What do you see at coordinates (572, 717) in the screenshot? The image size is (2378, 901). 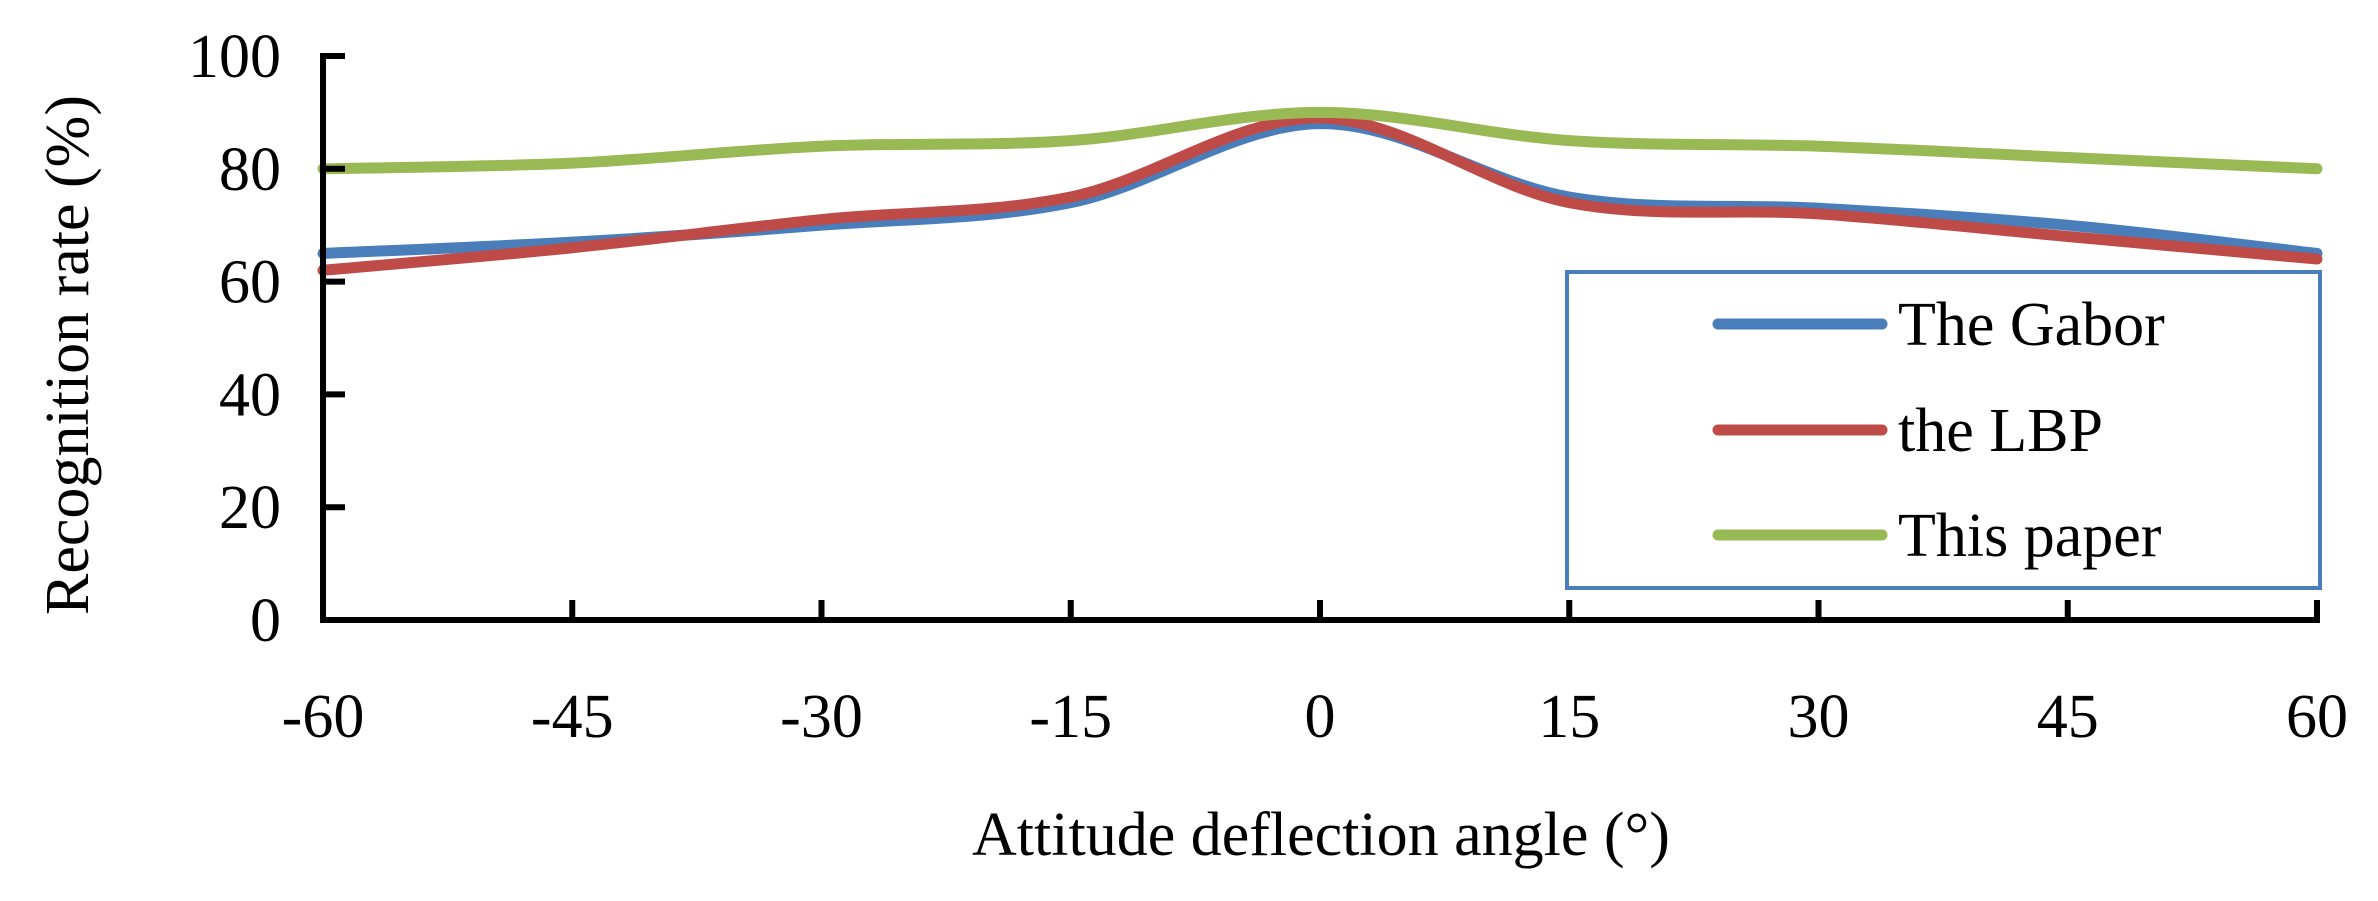 I see `x-tick-label: -45` at bounding box center [572, 717].